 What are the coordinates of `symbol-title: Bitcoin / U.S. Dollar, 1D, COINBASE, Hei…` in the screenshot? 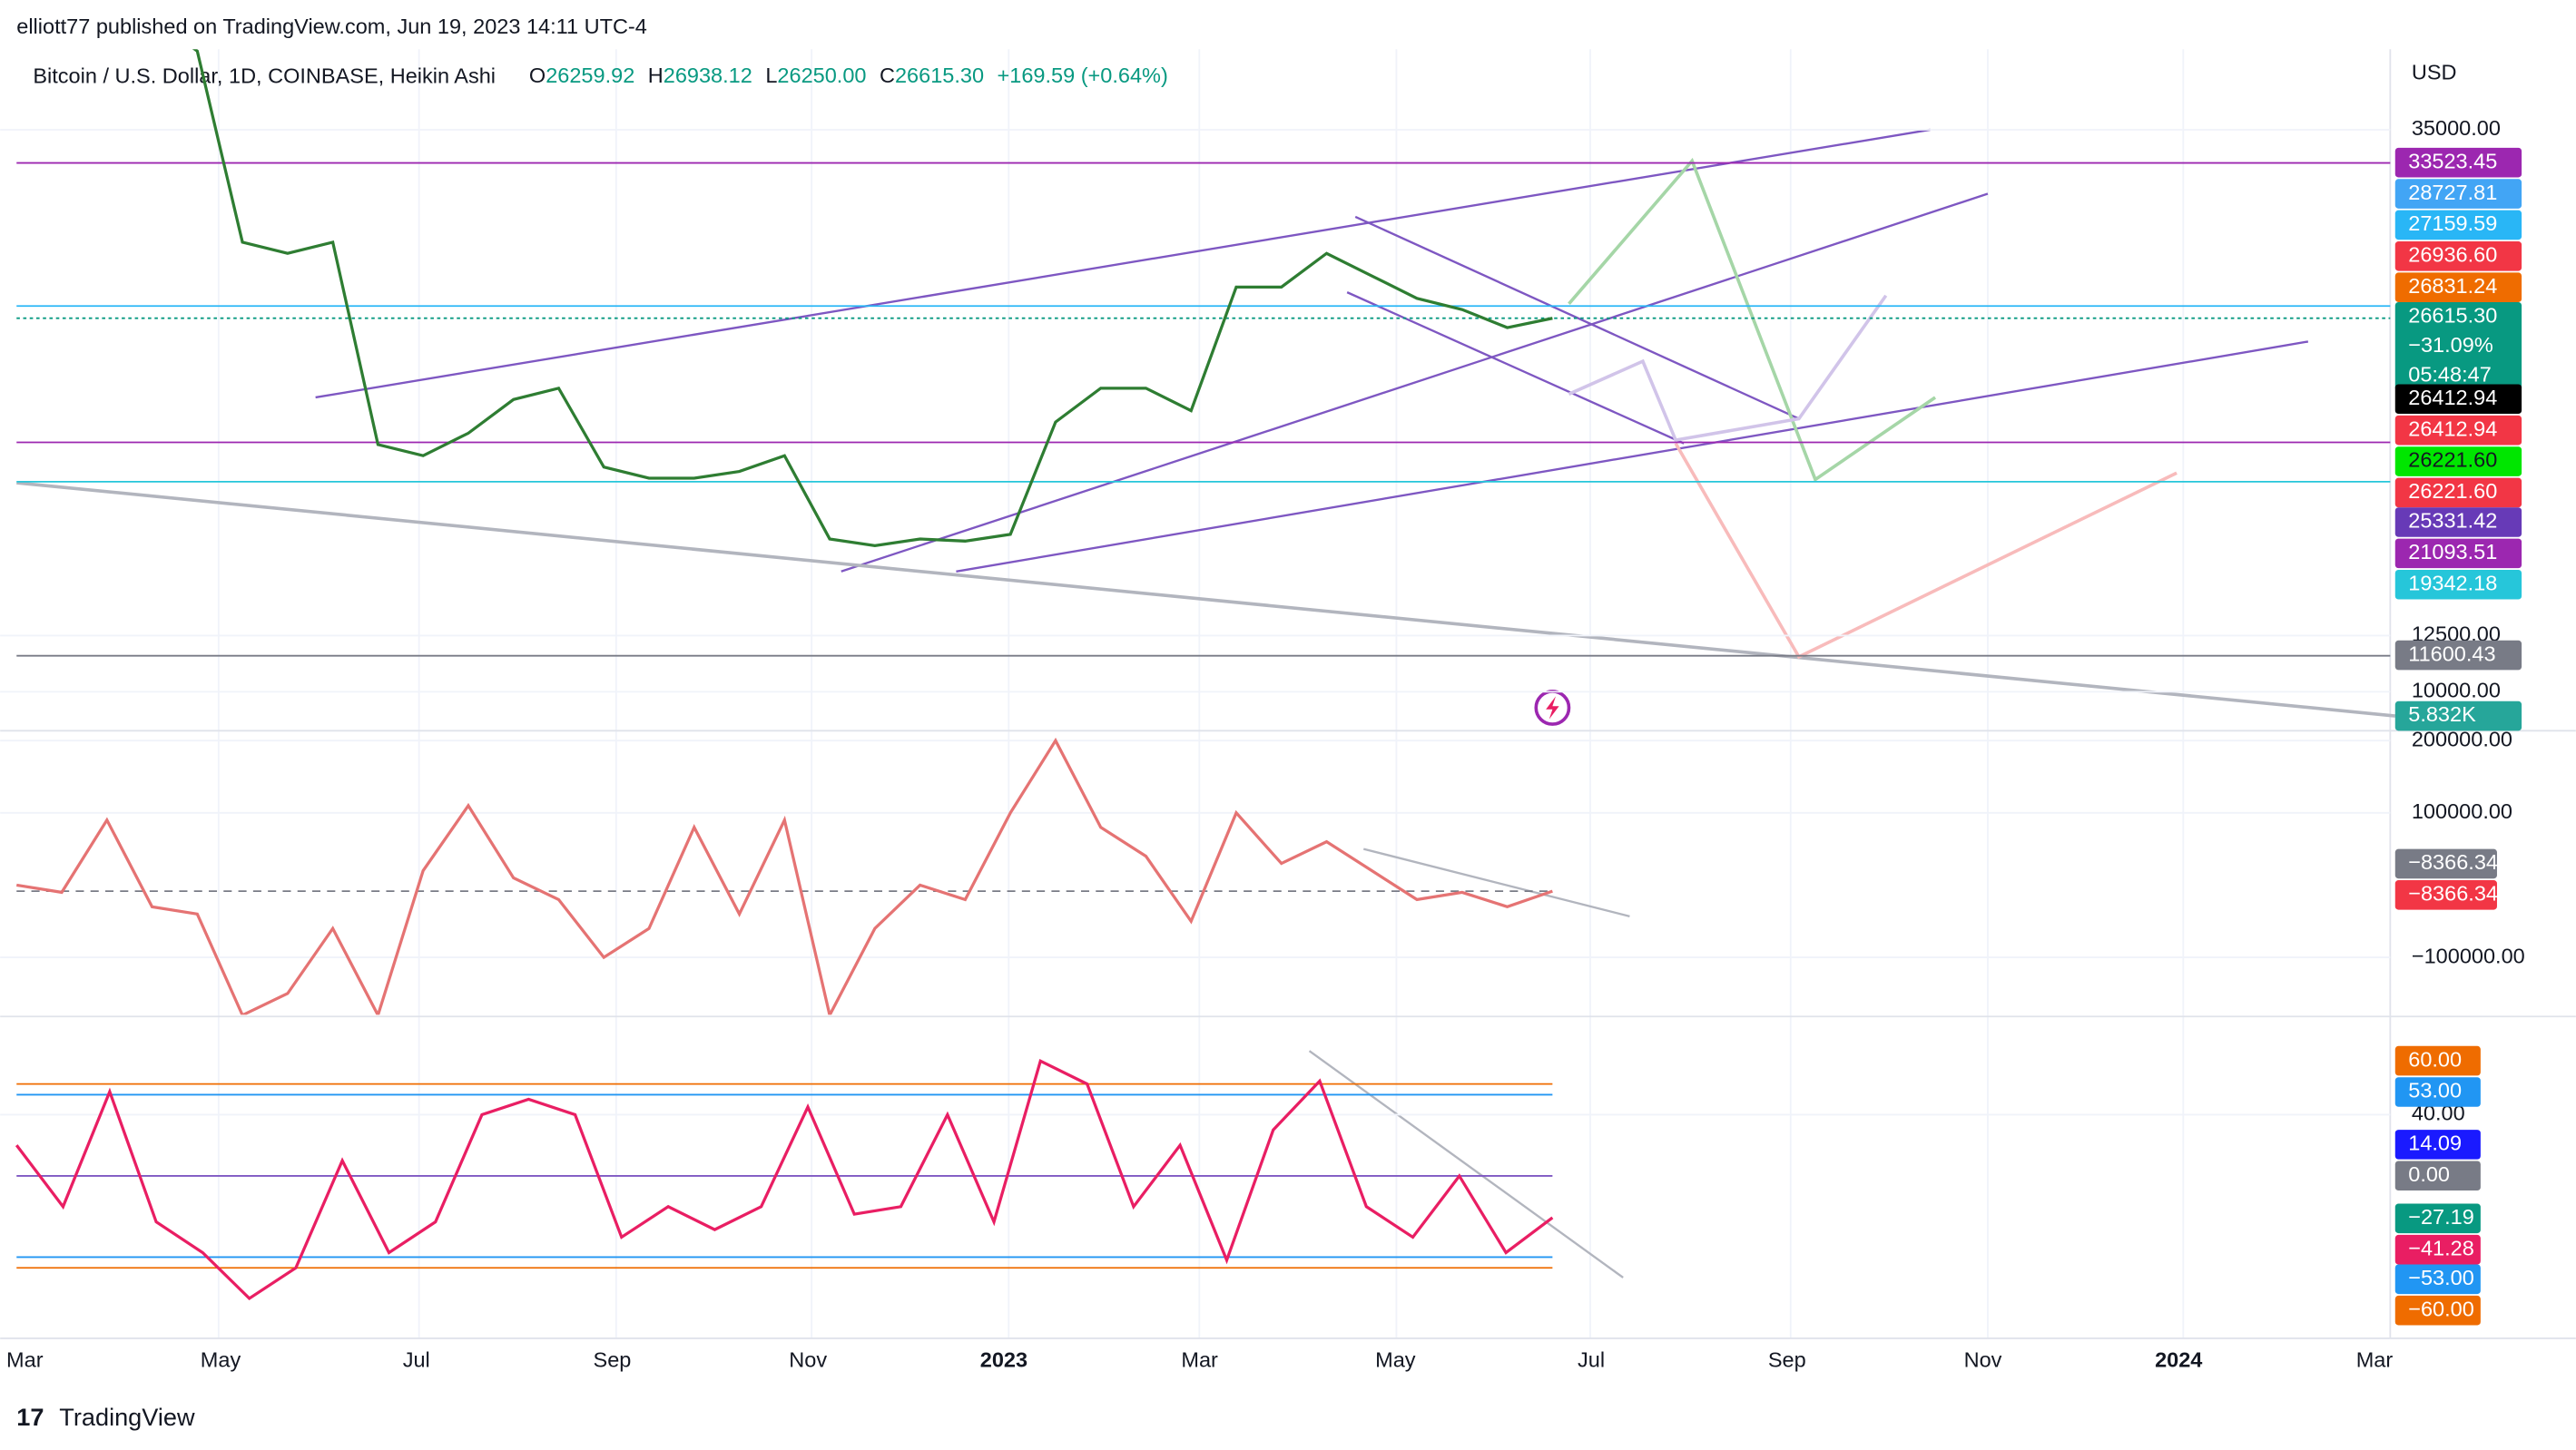 It's located at (264, 75).